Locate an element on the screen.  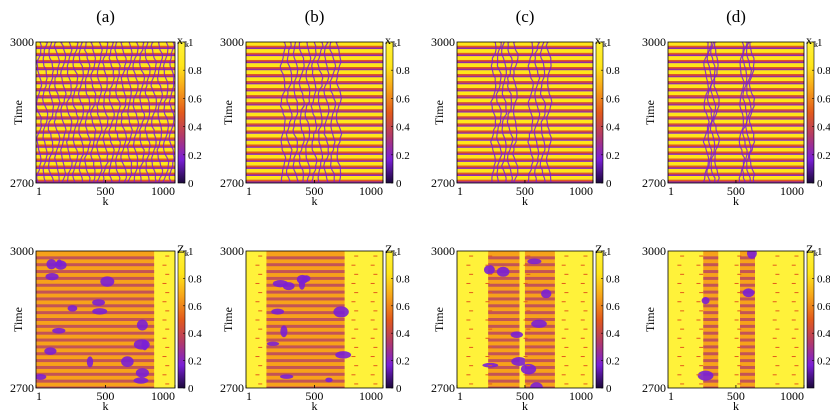
incoherent-blob is located at coordinates (59, 330).